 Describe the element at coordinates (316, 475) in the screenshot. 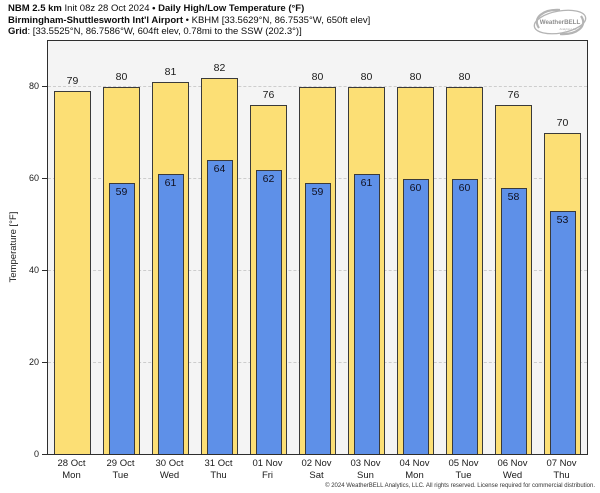

I see `x-tick-day: Sat` at that location.